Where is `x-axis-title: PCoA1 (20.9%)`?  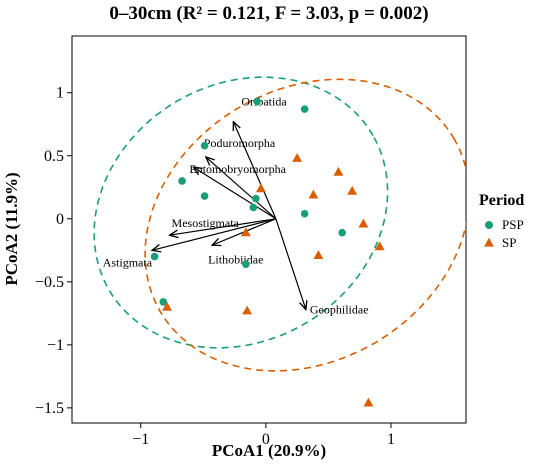 x-axis-title: PCoA1 (20.9%) is located at coordinates (269, 450).